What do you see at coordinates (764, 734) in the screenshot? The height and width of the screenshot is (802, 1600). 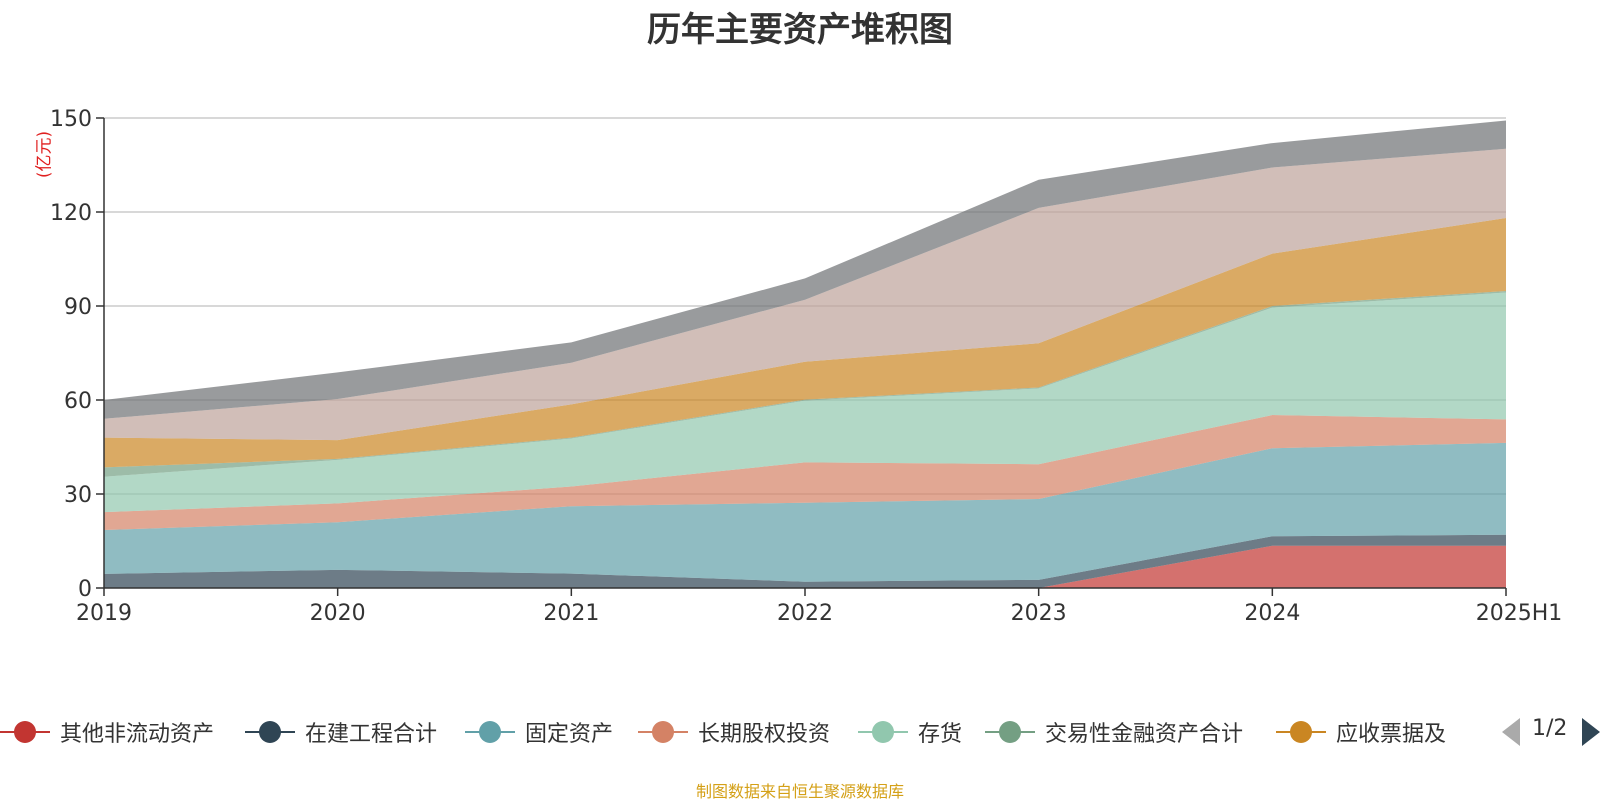 I see `legend-label: 长期股权投资` at bounding box center [764, 734].